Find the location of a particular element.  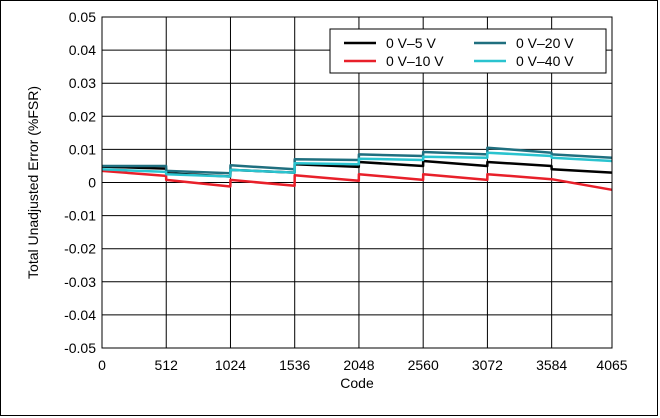

y-tick-label: 0.02 is located at coordinates (82, 116).